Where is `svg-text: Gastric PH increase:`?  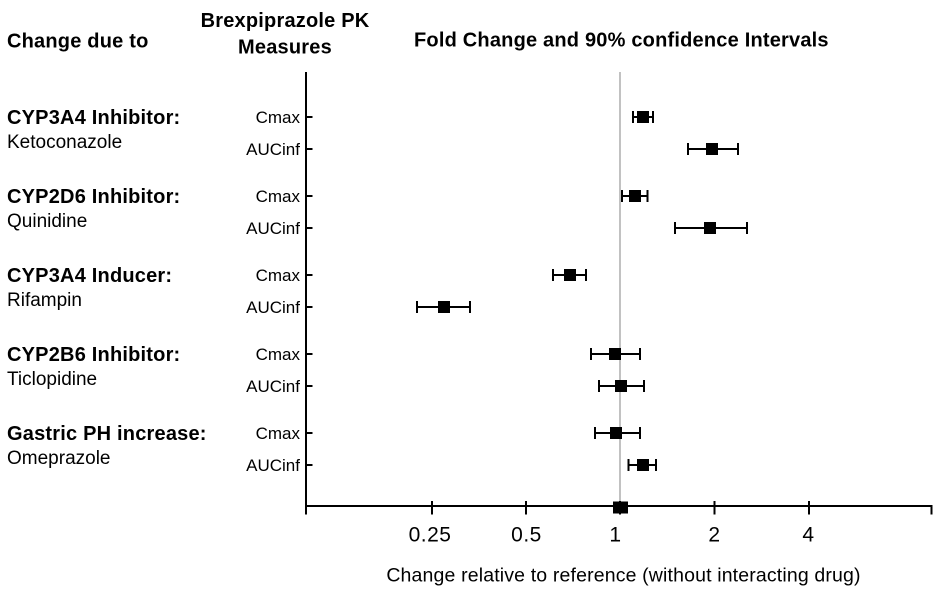
svg-text: Gastric PH increase: is located at coordinates (107, 434).